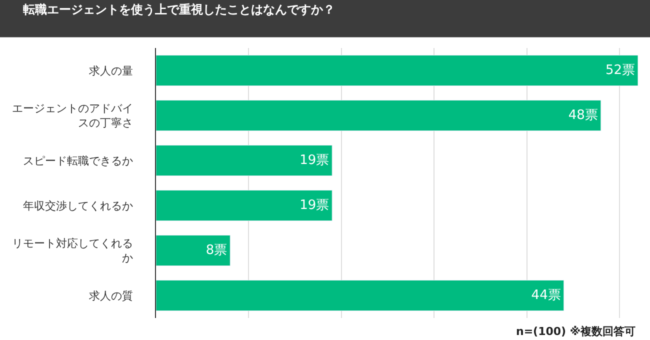  I want to click on text: n=(100) ※複数回答可, so click(576, 331).